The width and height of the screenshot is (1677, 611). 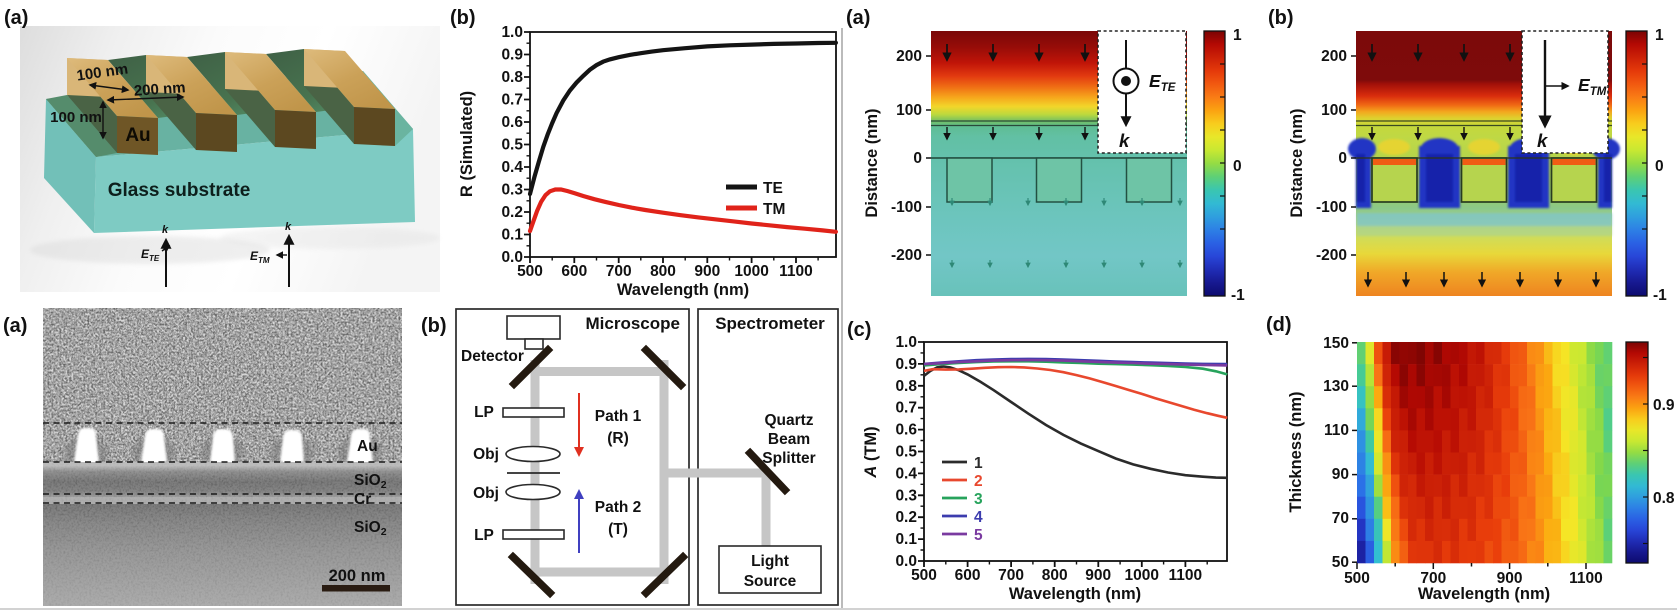 What do you see at coordinates (789, 439) in the screenshot?
I see `svg-text: Beam` at bounding box center [789, 439].